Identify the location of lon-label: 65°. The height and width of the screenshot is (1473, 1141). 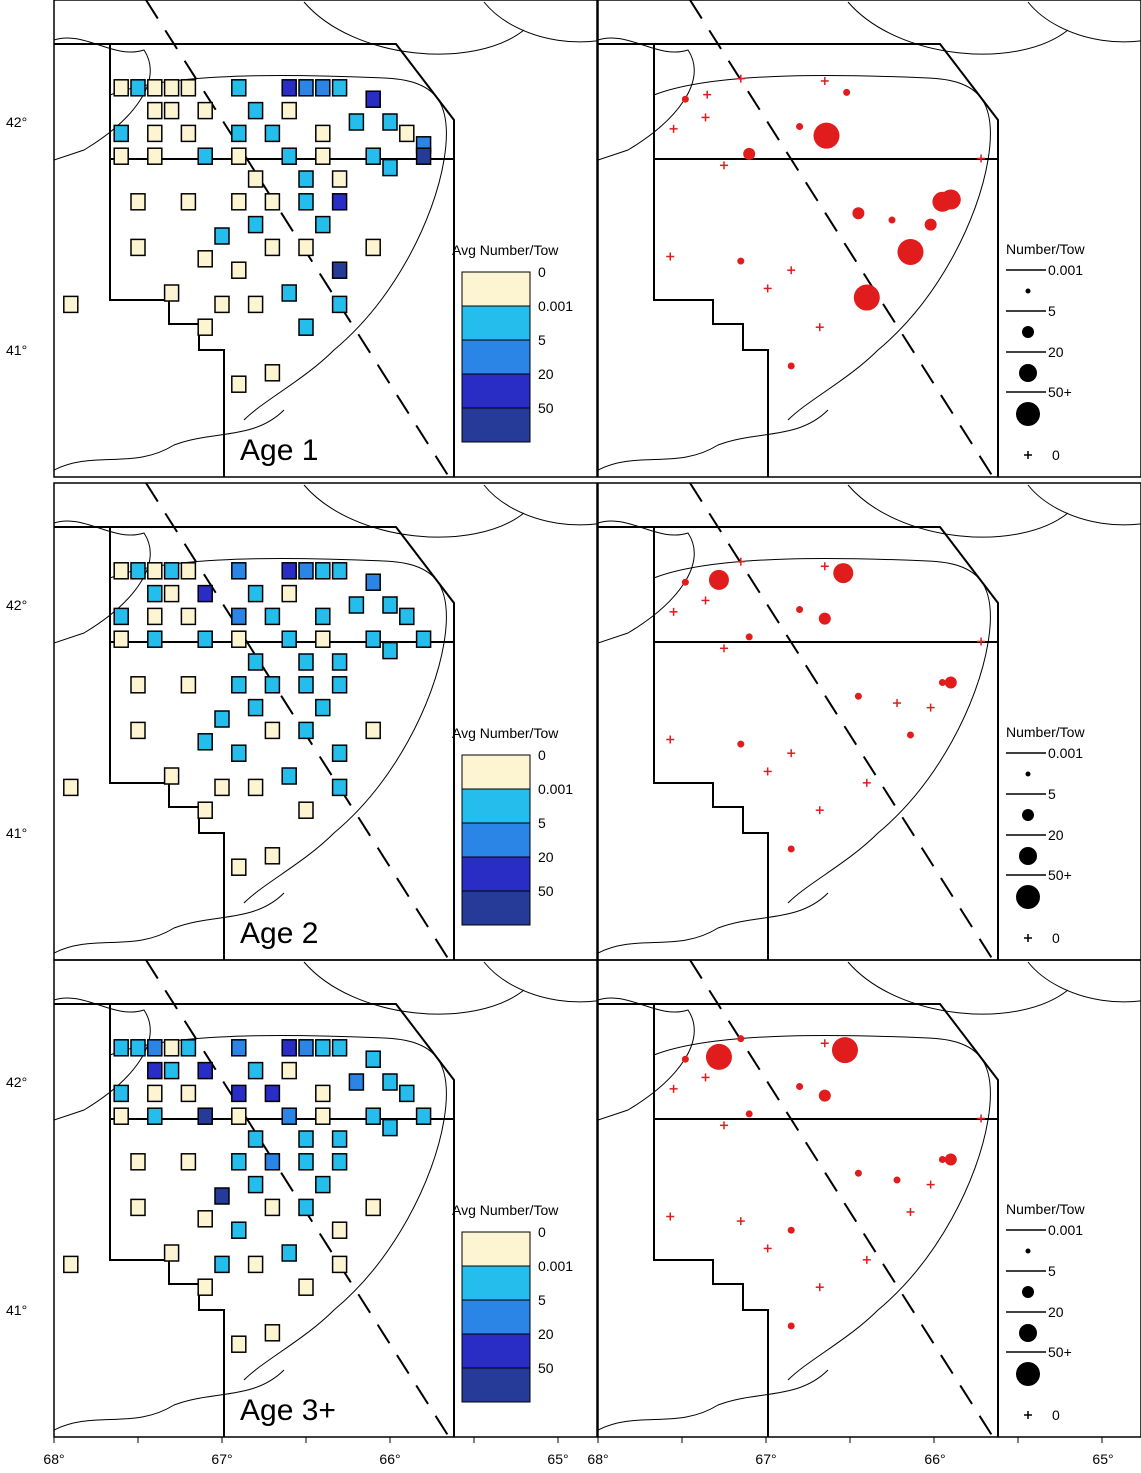
(1102, 1459).